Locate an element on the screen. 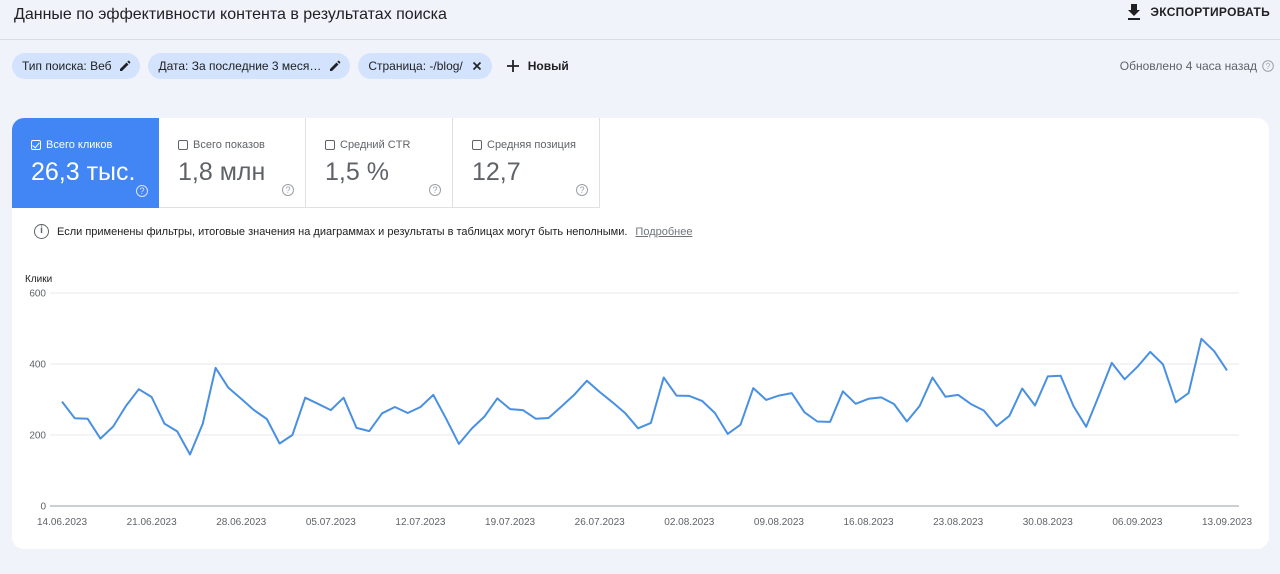  new-filter-label: Новый is located at coordinates (548, 66).